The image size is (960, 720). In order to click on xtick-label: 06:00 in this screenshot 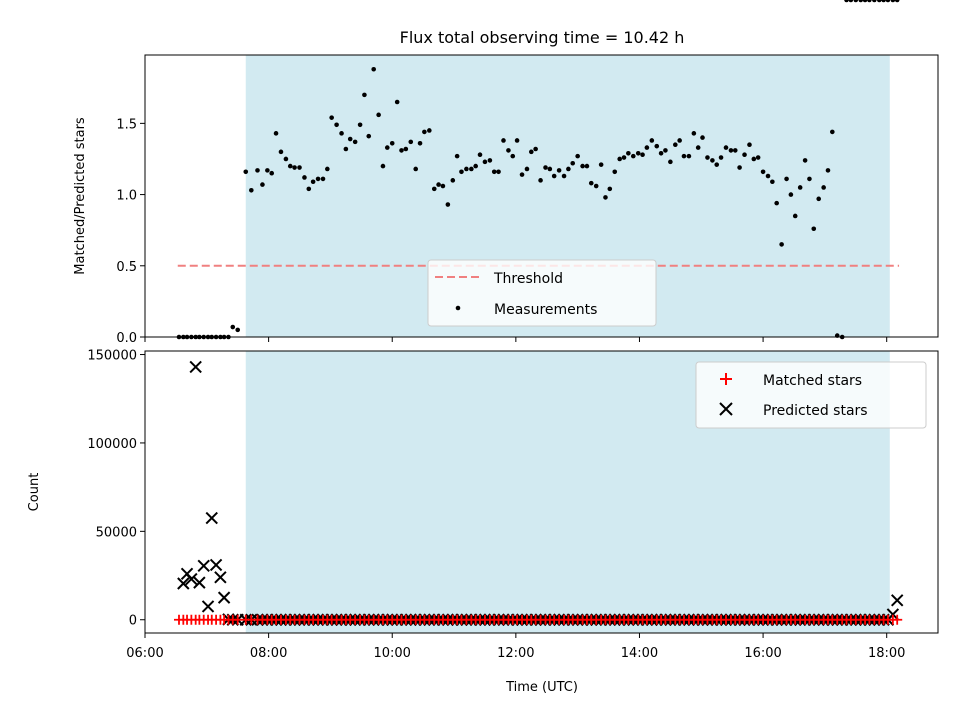, I will do `click(144, 653)`.